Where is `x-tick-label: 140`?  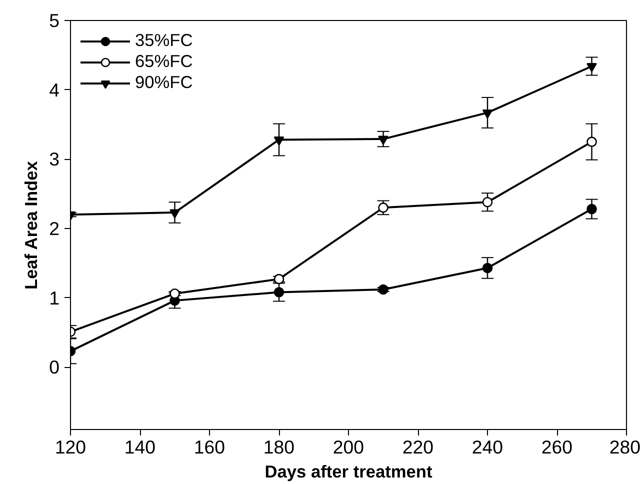
x-tick-label: 140 is located at coordinates (140, 447).